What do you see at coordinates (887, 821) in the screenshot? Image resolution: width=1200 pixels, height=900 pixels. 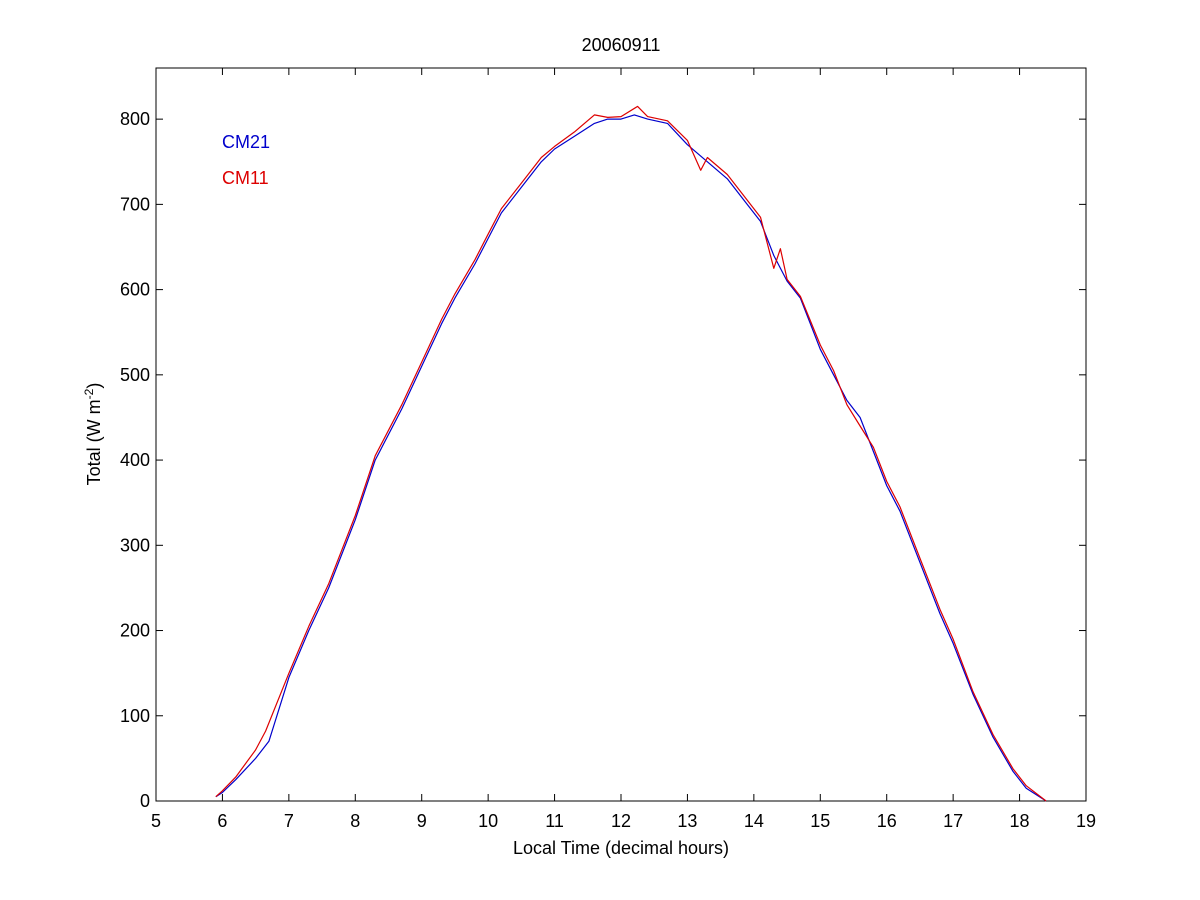 I see `x-tick-label: 16` at bounding box center [887, 821].